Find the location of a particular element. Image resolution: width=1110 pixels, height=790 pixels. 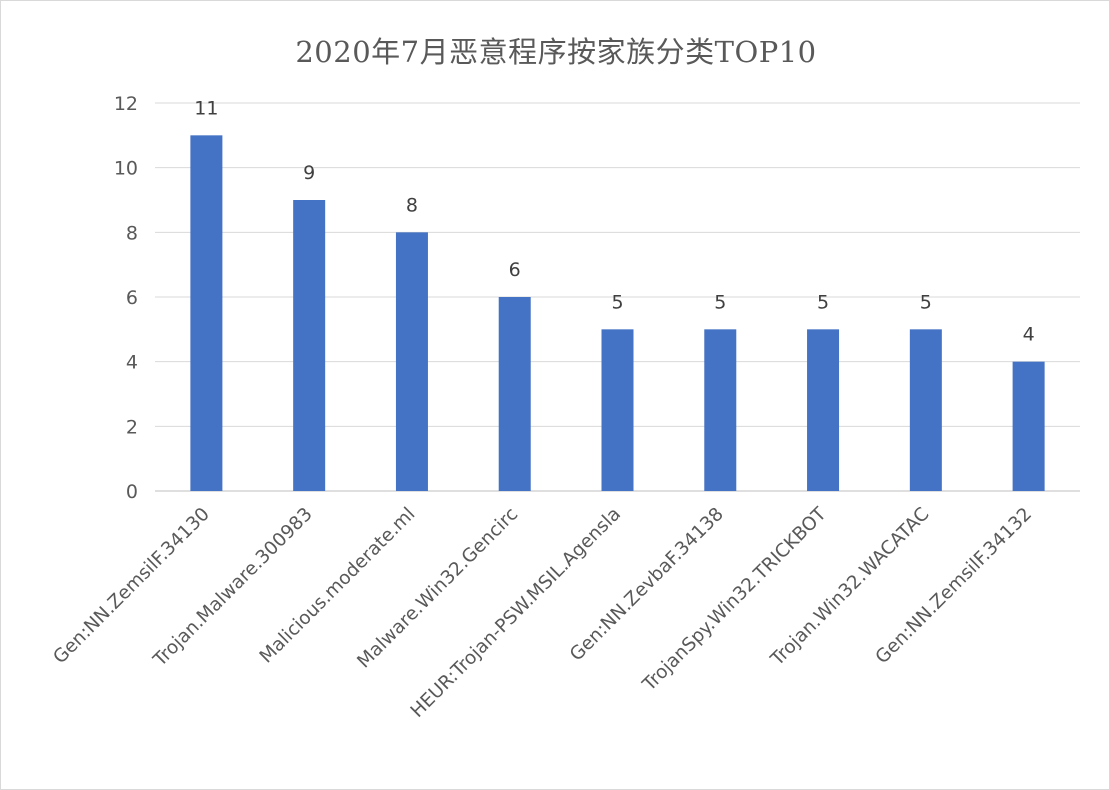

x-category-label: TrojanSpy.Win32.TRICKBOT is located at coordinates (734, 599).